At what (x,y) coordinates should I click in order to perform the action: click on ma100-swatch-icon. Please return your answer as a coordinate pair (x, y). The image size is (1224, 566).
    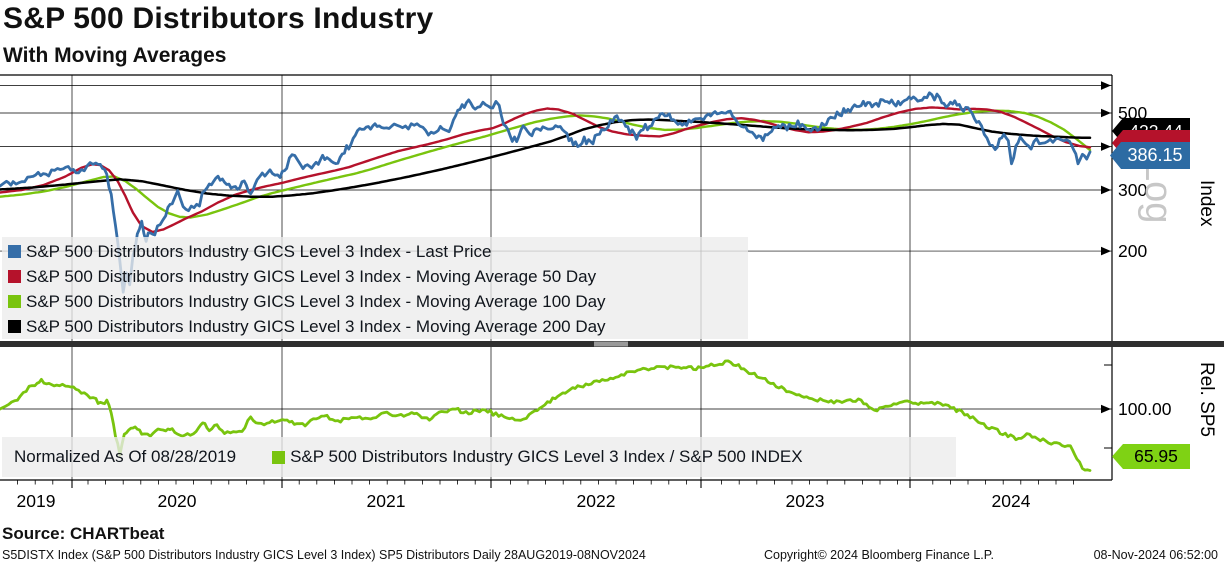
    Looking at the image, I should click on (14, 301).